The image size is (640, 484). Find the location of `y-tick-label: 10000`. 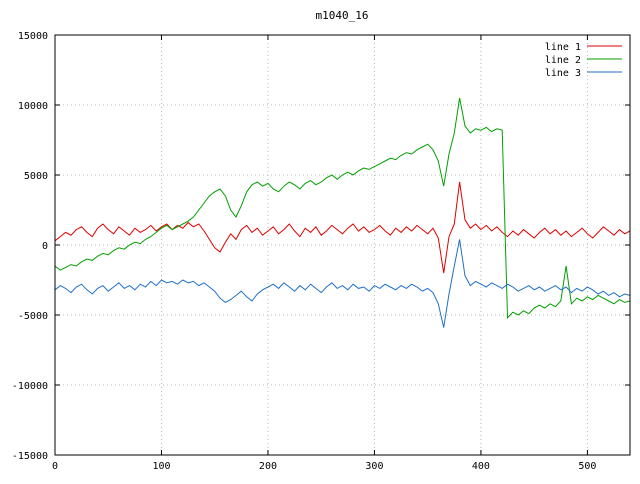

y-tick-label: 10000 is located at coordinates (33, 106).